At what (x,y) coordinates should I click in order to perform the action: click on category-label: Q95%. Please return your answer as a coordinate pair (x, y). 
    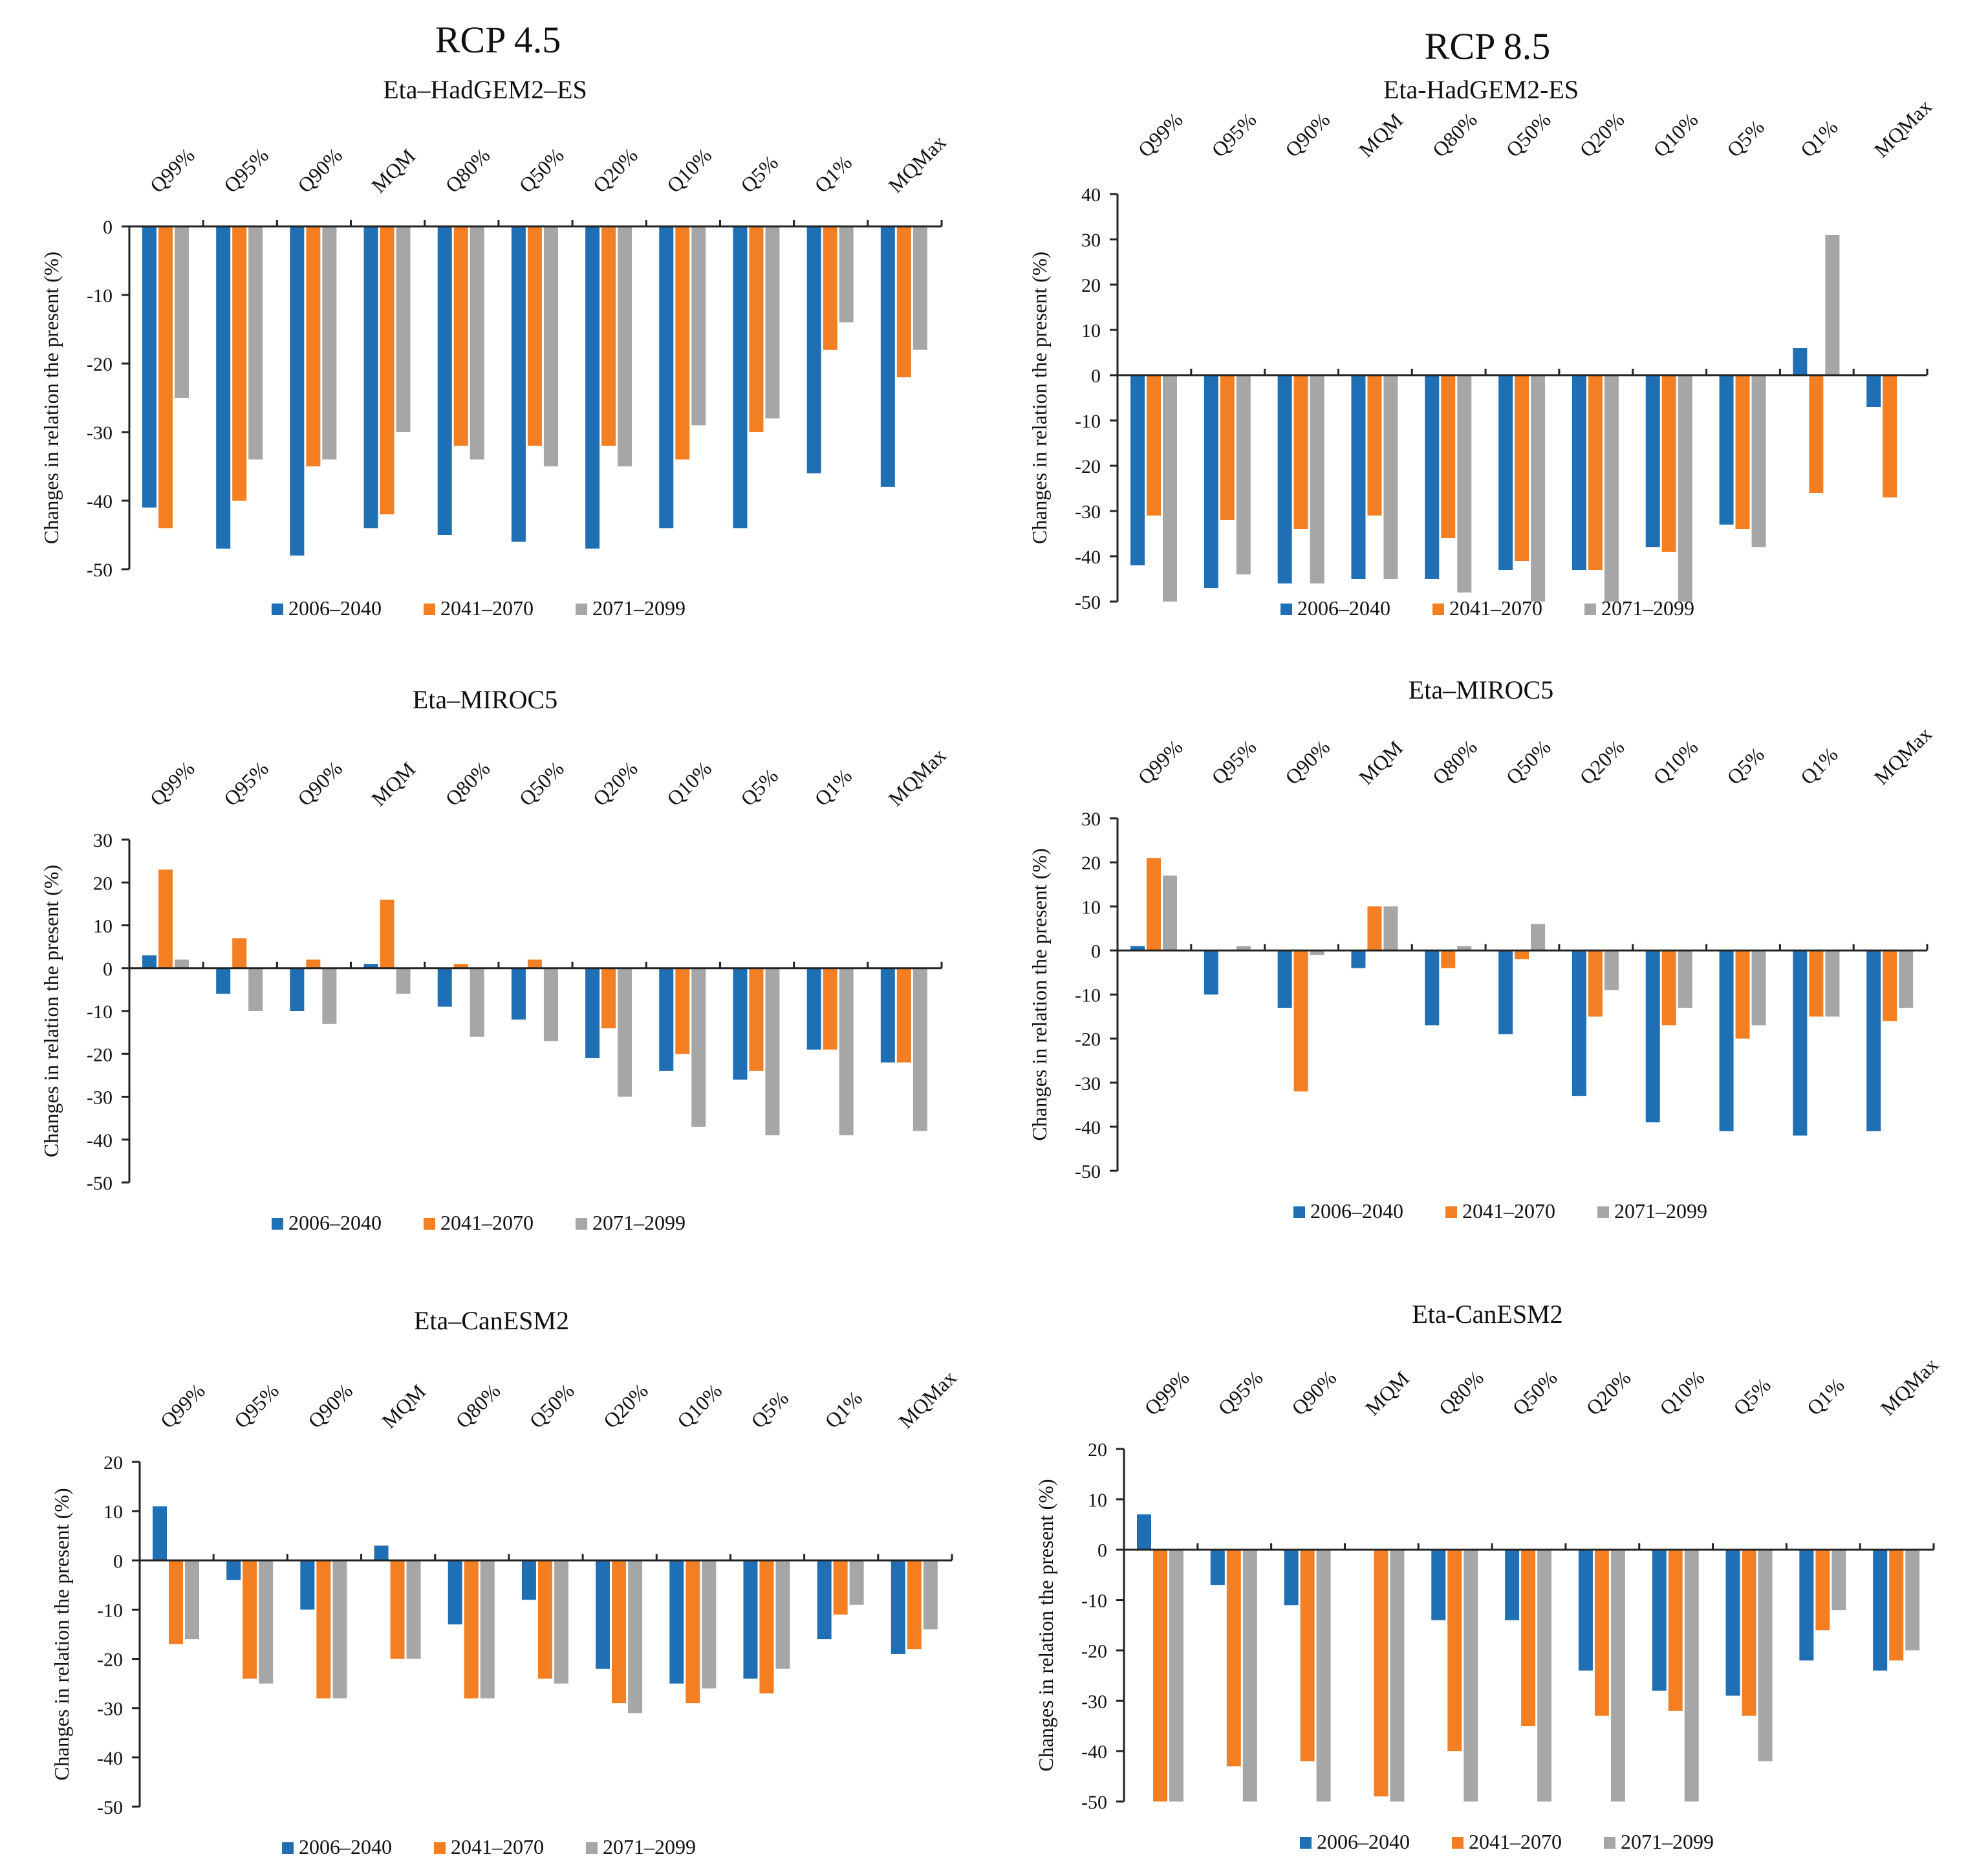
    Looking at the image, I should click on (246, 170).